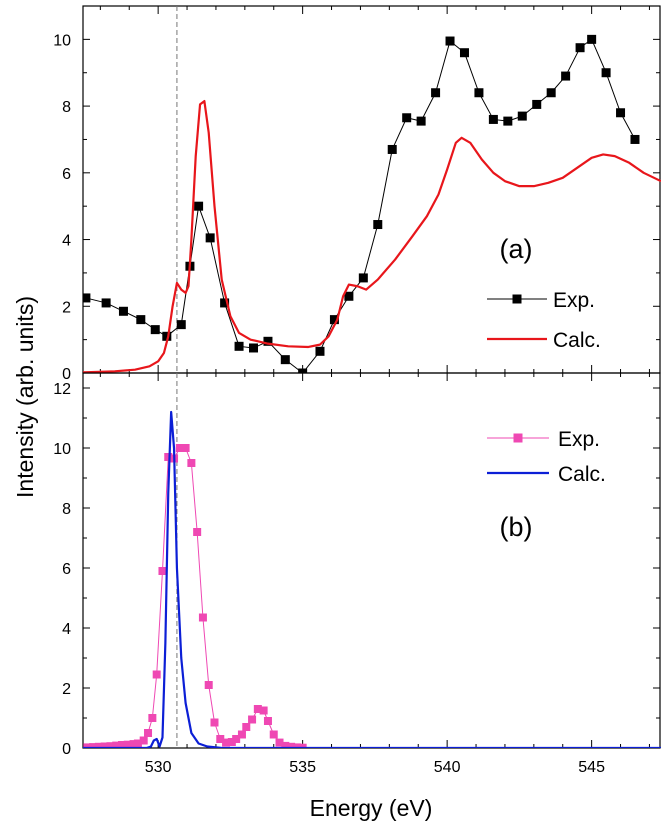 The width and height of the screenshot is (661, 832). Describe the element at coordinates (25, 397) in the screenshot. I see `y-axis-title: Intensity (arb. units)` at that location.